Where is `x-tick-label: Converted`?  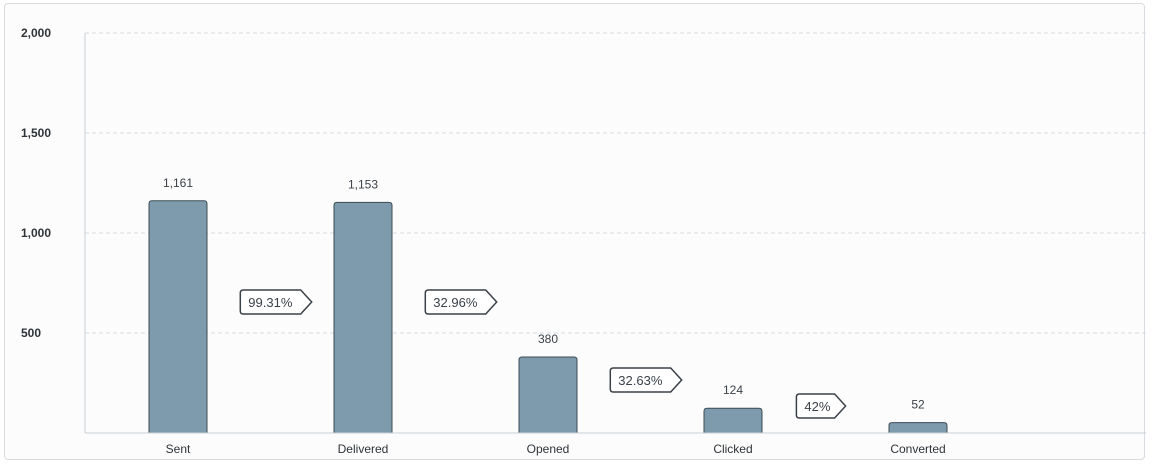 x-tick-label: Converted is located at coordinates (917, 449).